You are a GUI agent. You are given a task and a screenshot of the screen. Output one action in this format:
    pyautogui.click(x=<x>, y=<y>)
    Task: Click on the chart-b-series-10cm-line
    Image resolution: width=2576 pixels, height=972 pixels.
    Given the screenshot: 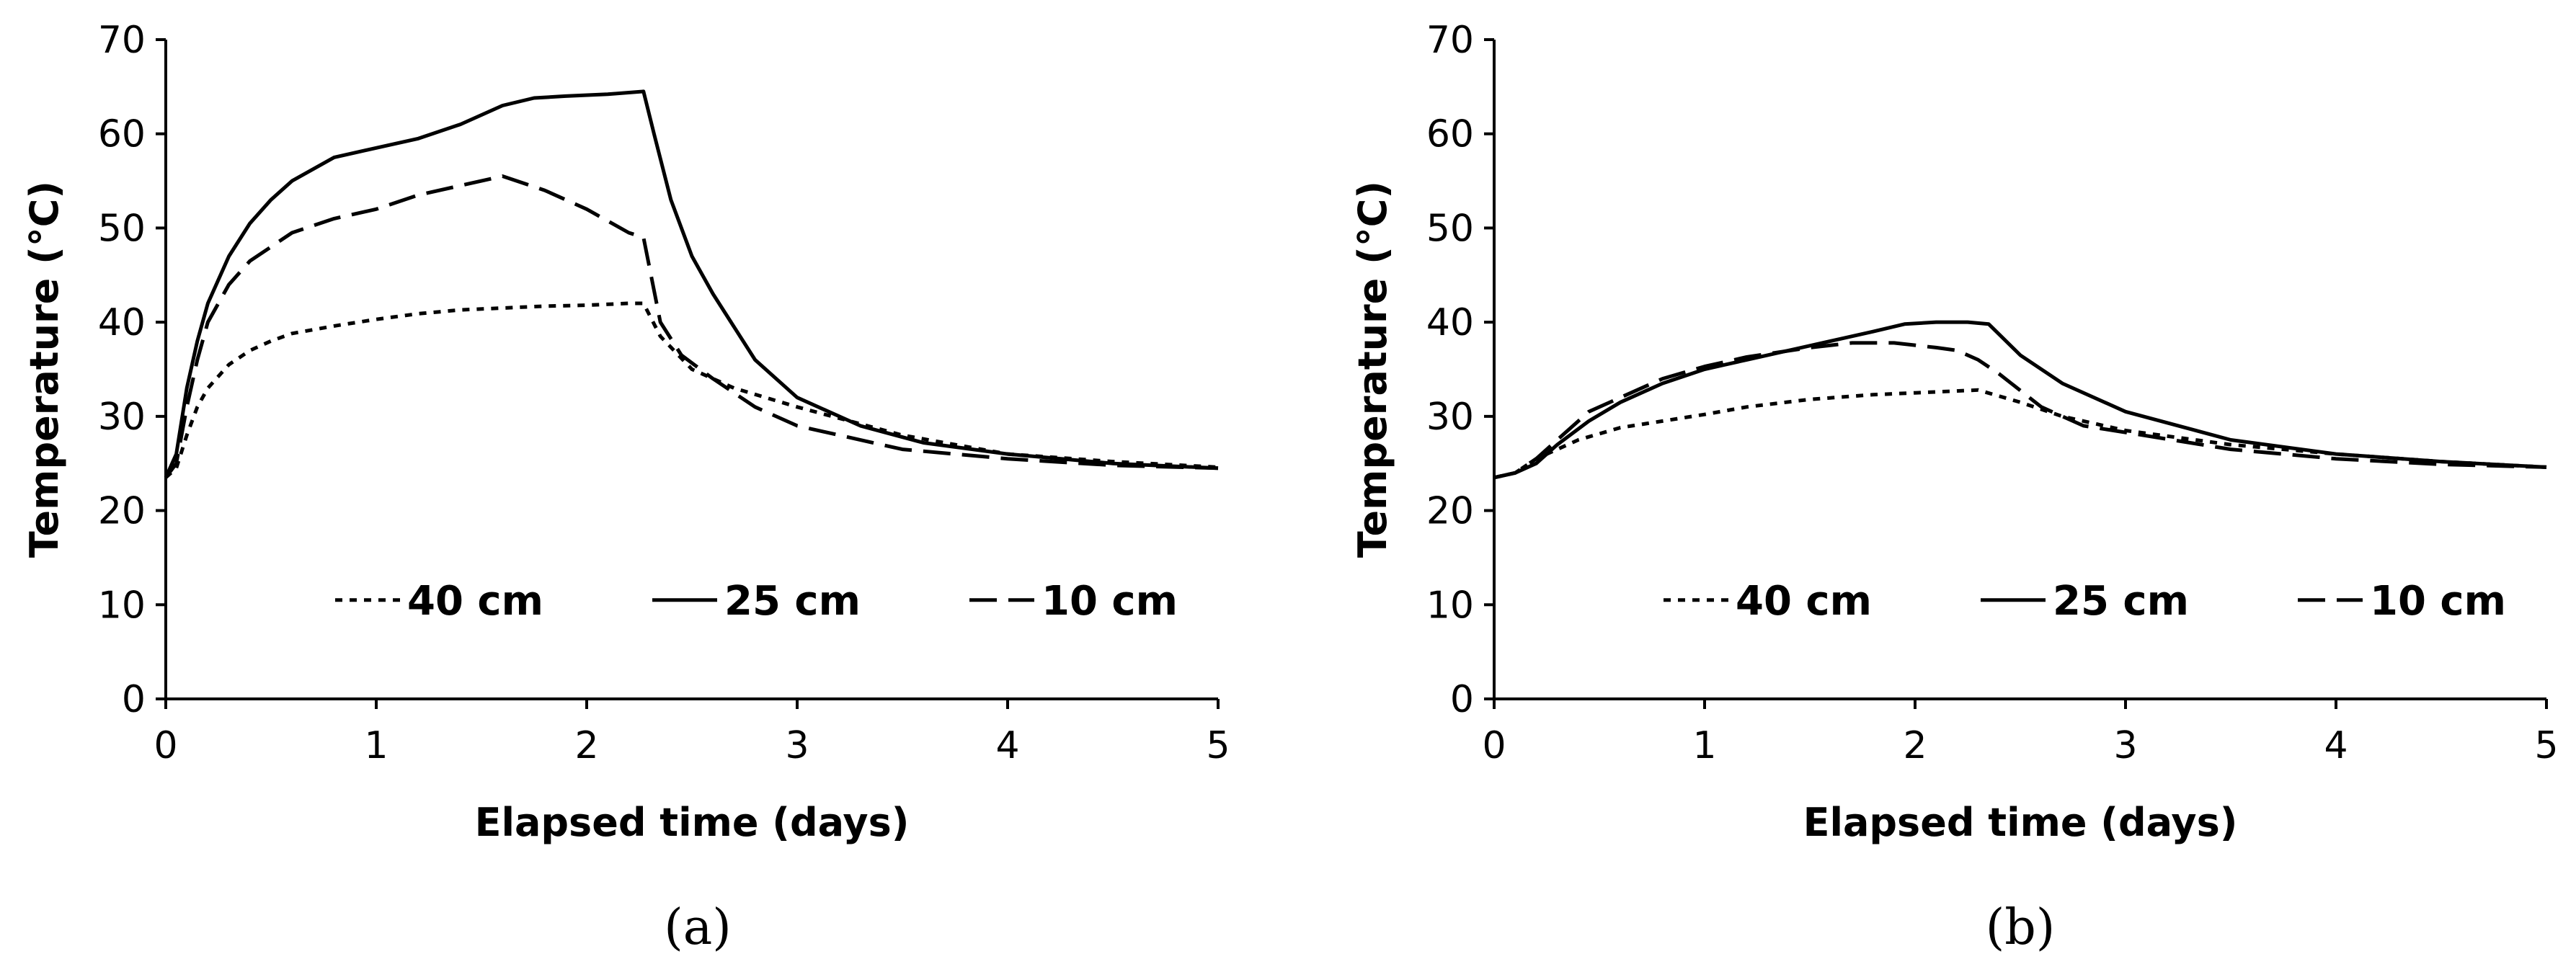 What is the action you would take?
    pyautogui.click(x=2020, y=410)
    